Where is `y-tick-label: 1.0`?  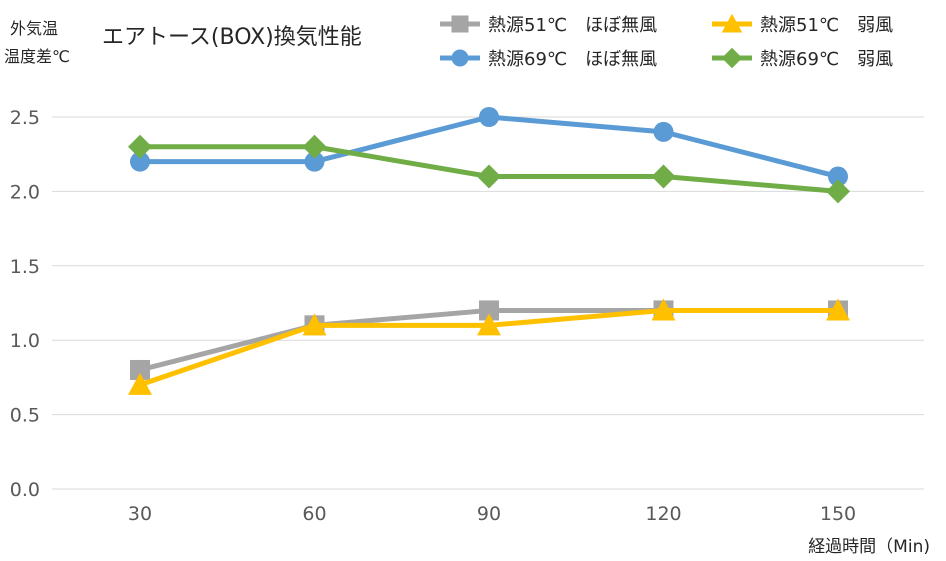 y-tick-label: 1.0 is located at coordinates (25, 341).